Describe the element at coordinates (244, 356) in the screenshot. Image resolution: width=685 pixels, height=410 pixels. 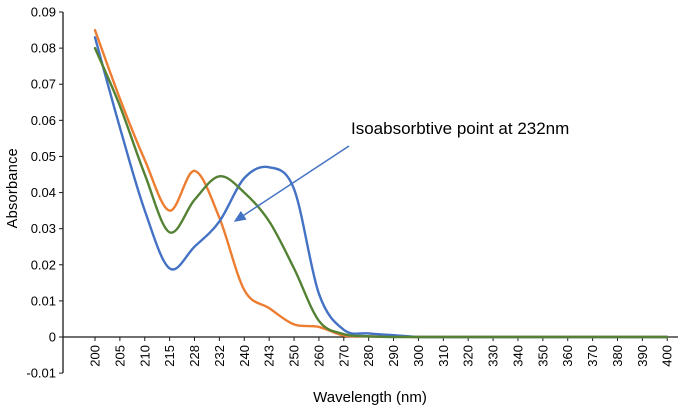
I see `x-tick-label: 240` at that location.